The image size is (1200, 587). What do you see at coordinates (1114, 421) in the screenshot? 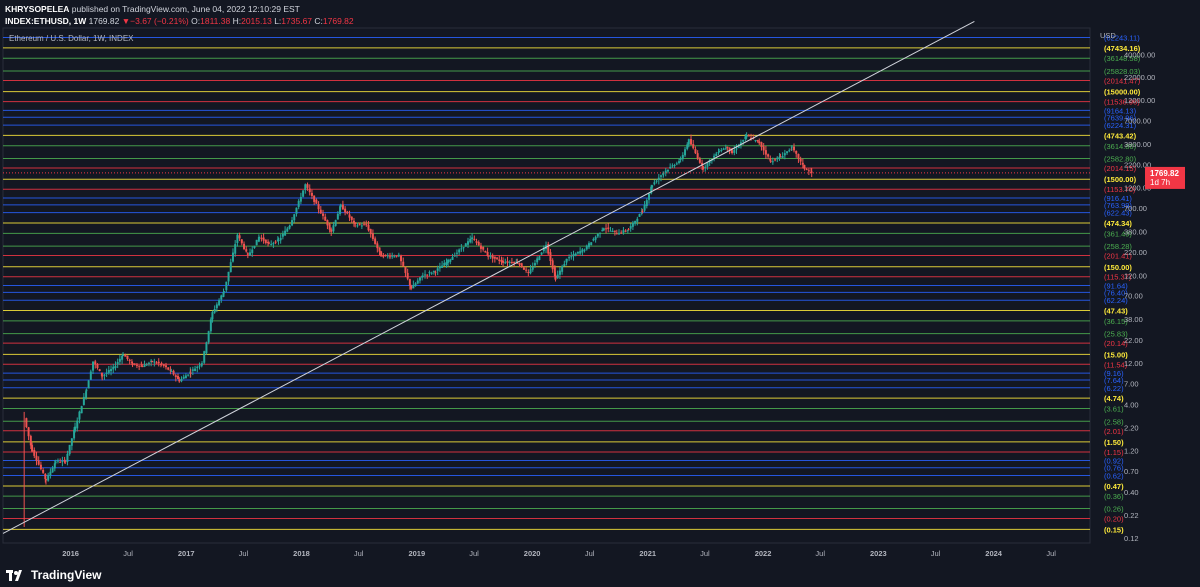
I see `level-label: (2.58)` at bounding box center [1114, 421].